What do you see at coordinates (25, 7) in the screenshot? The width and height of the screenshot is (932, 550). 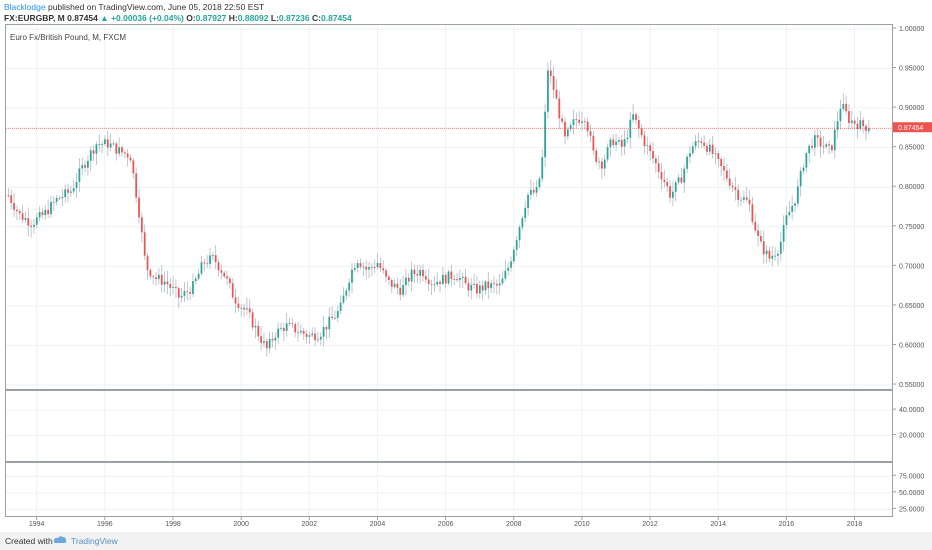 I see `author-link: Blacklodge` at bounding box center [25, 7].